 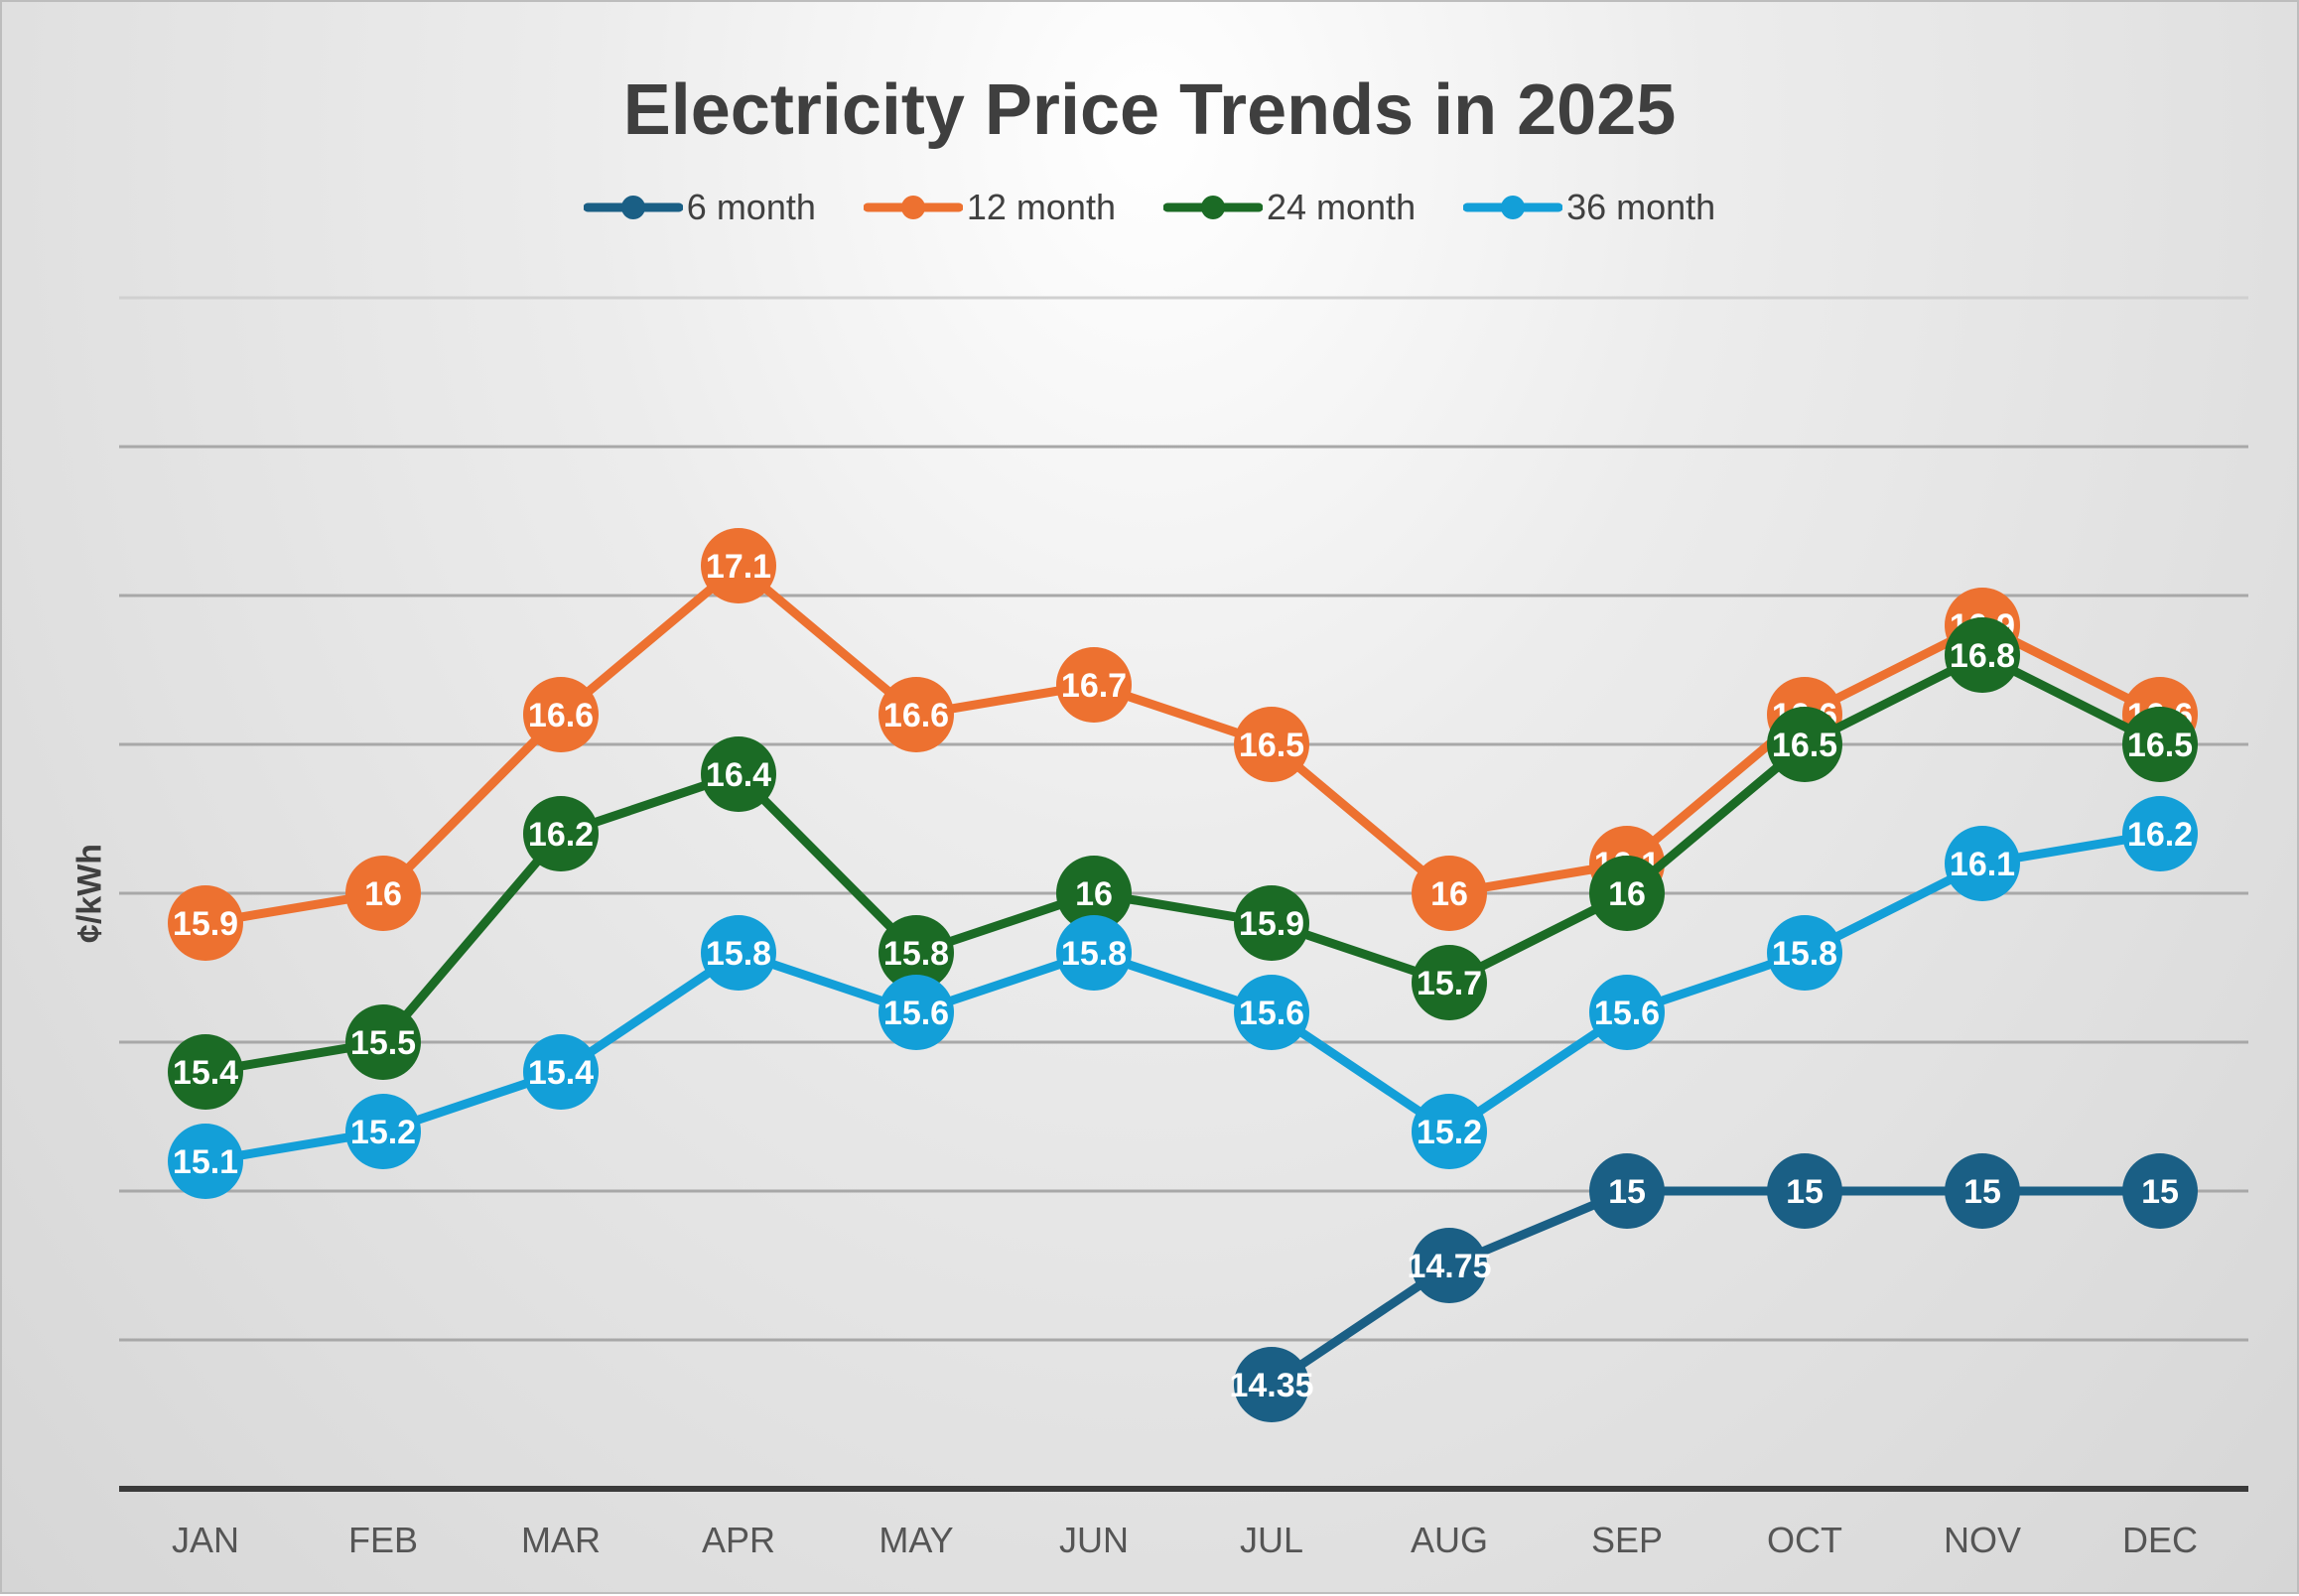 What do you see at coordinates (383, 1540) in the screenshot?
I see `x-tick-label: FEB` at bounding box center [383, 1540].